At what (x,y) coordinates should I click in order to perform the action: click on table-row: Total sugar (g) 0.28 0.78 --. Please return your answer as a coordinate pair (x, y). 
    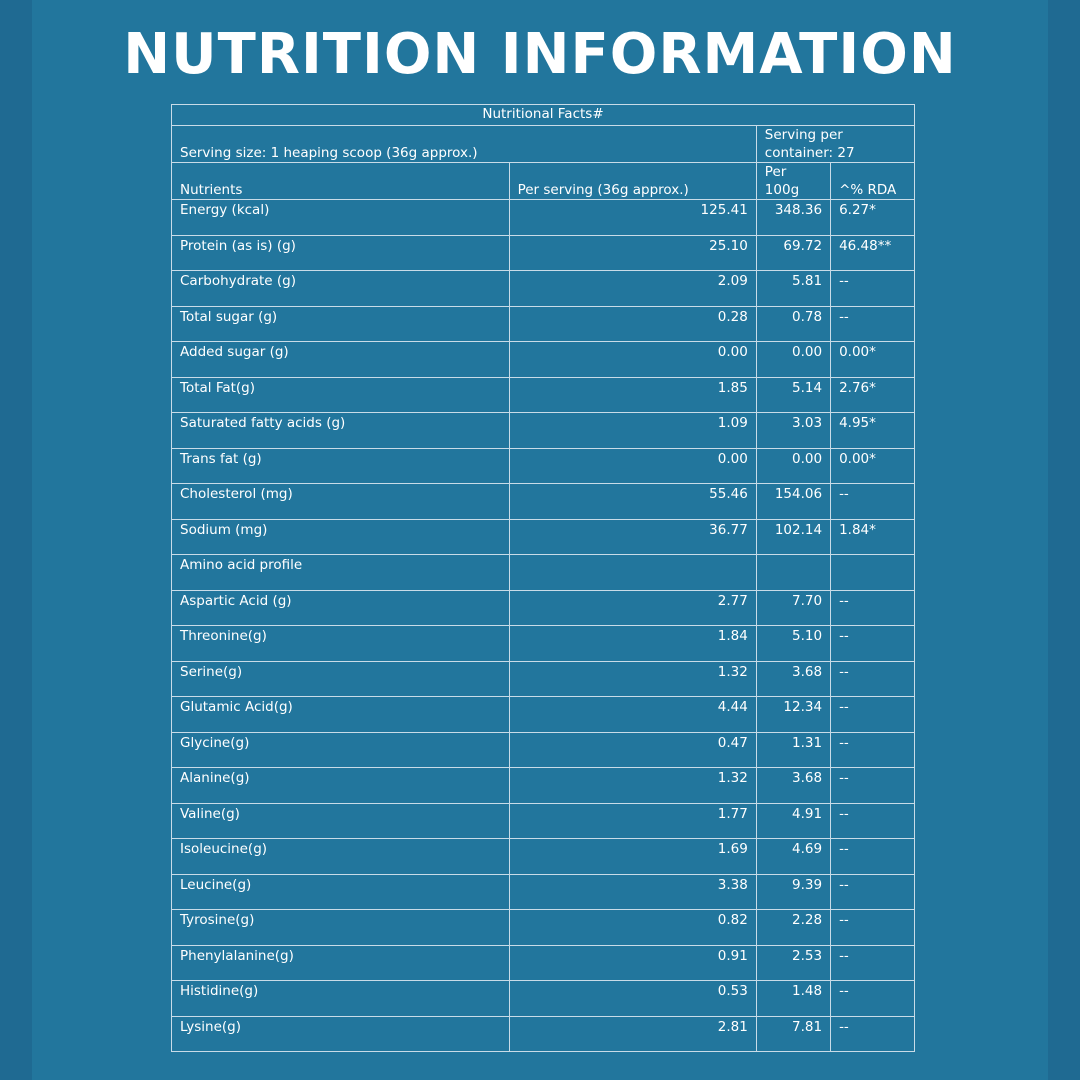
    Looking at the image, I should click on (543, 323).